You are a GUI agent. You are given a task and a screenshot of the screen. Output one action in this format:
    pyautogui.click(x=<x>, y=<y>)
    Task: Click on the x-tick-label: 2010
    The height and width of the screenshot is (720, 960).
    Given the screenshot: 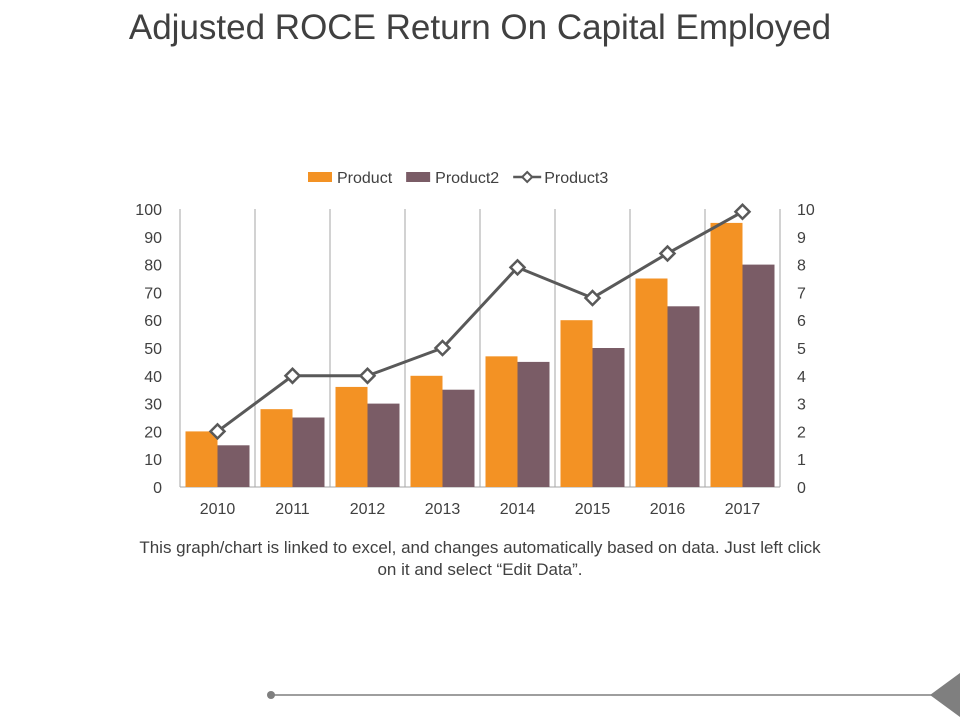 What is the action you would take?
    pyautogui.click(x=218, y=509)
    